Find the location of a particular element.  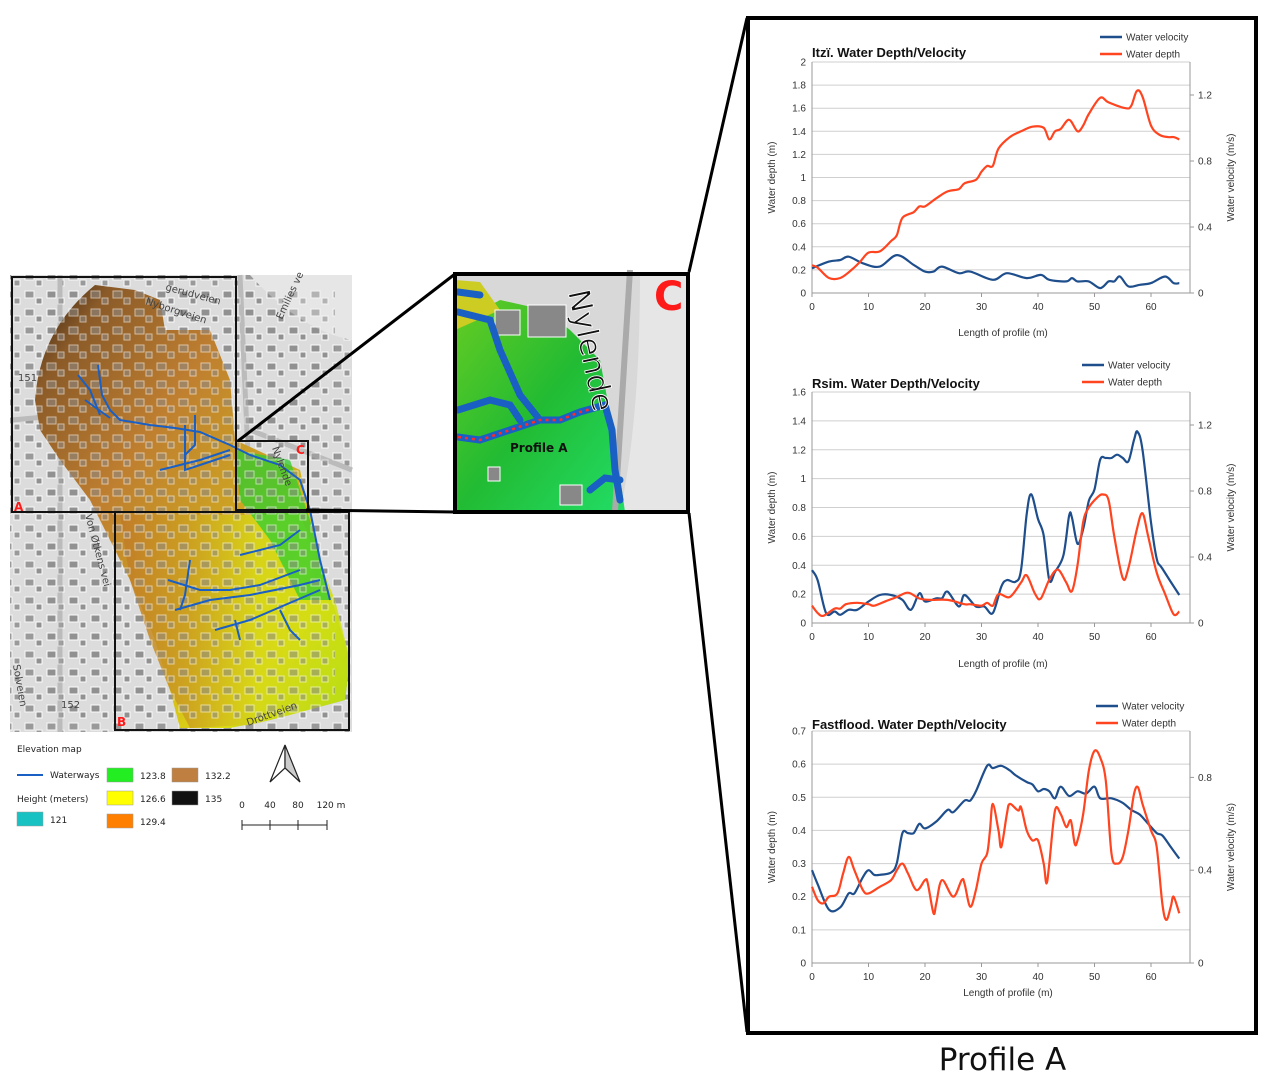

inset-elevation is located at coordinates (540, 406).